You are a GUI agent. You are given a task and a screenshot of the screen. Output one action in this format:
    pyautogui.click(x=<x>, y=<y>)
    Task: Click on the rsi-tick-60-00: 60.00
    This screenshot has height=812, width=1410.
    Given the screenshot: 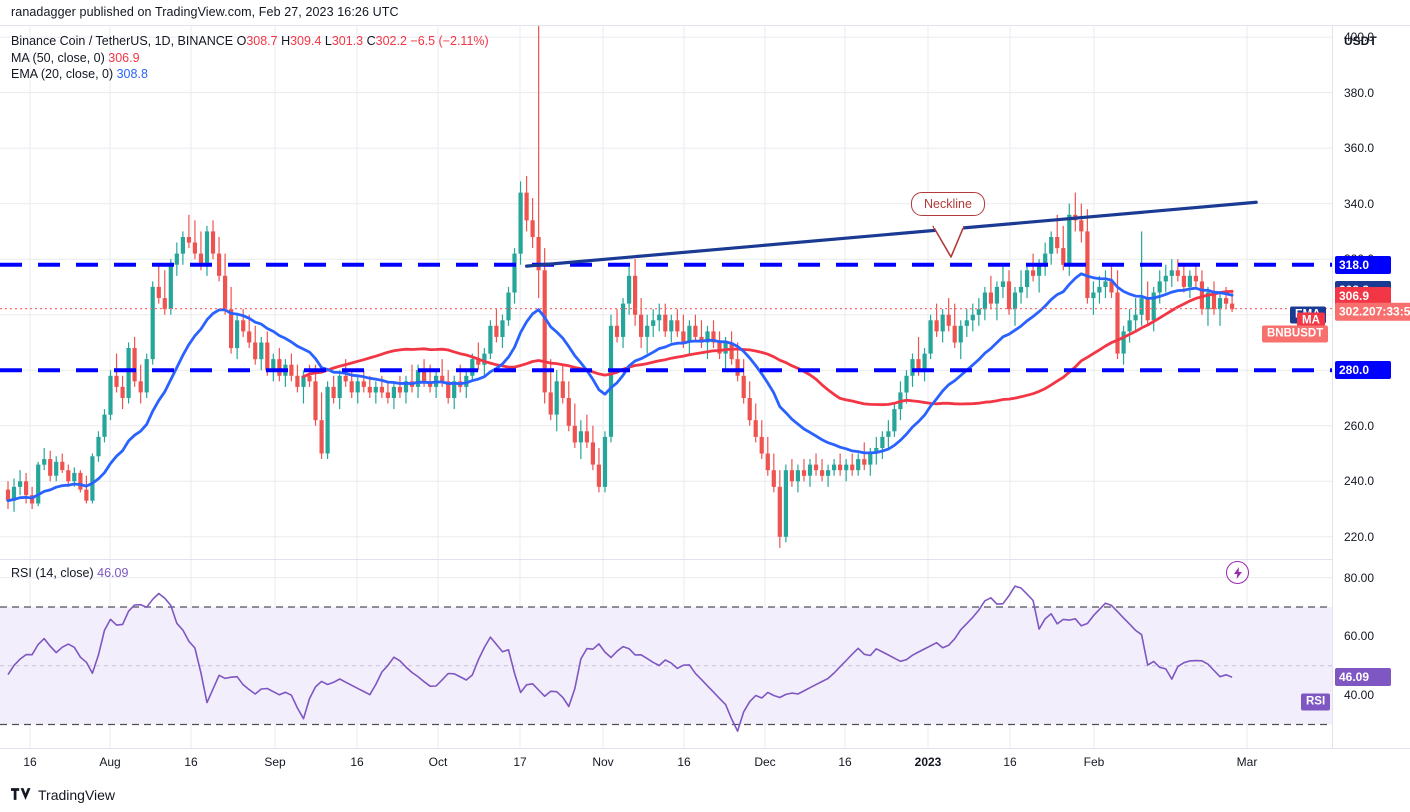 What is the action you would take?
    pyautogui.click(x=1359, y=636)
    